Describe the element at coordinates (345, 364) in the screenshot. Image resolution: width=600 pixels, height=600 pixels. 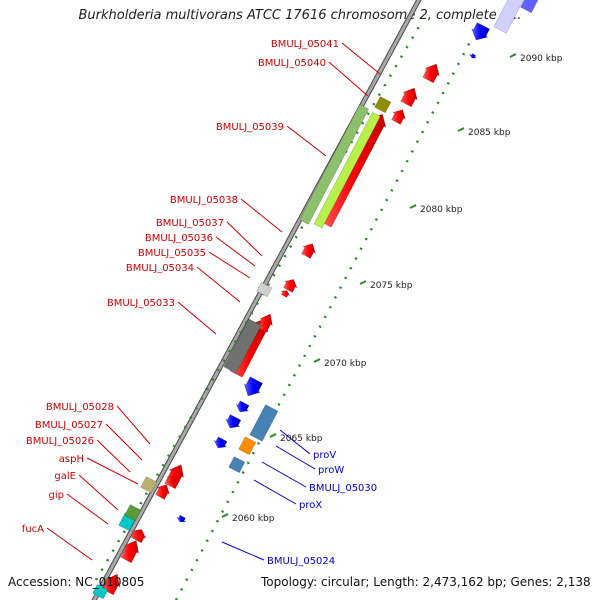
I see `scale-tick-label: 2070 kbp` at that location.